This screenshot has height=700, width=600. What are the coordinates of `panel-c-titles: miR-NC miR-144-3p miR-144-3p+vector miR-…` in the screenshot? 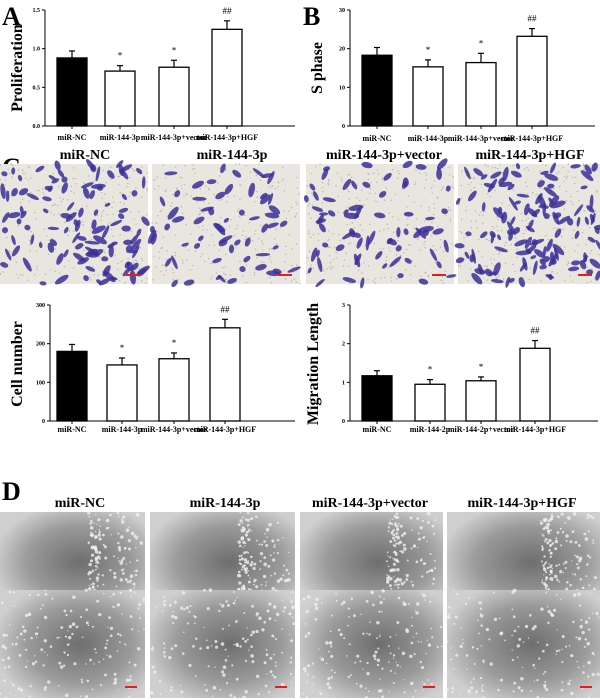 It's located at (322, 155).